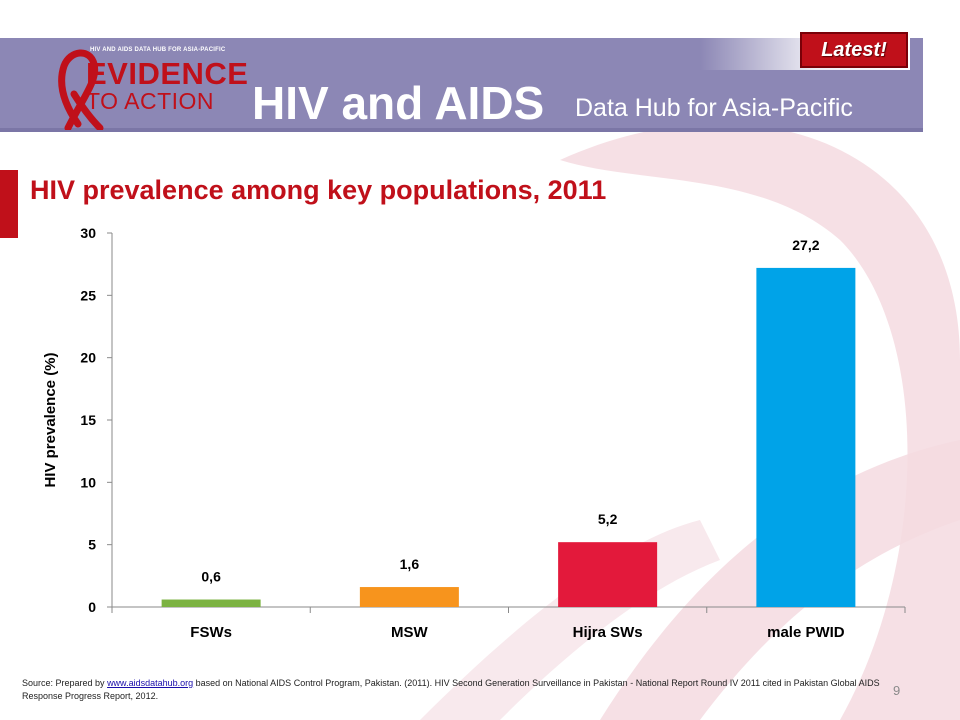 The width and height of the screenshot is (960, 720). What do you see at coordinates (461, 130) in the screenshot?
I see `header-banner-edge` at bounding box center [461, 130].